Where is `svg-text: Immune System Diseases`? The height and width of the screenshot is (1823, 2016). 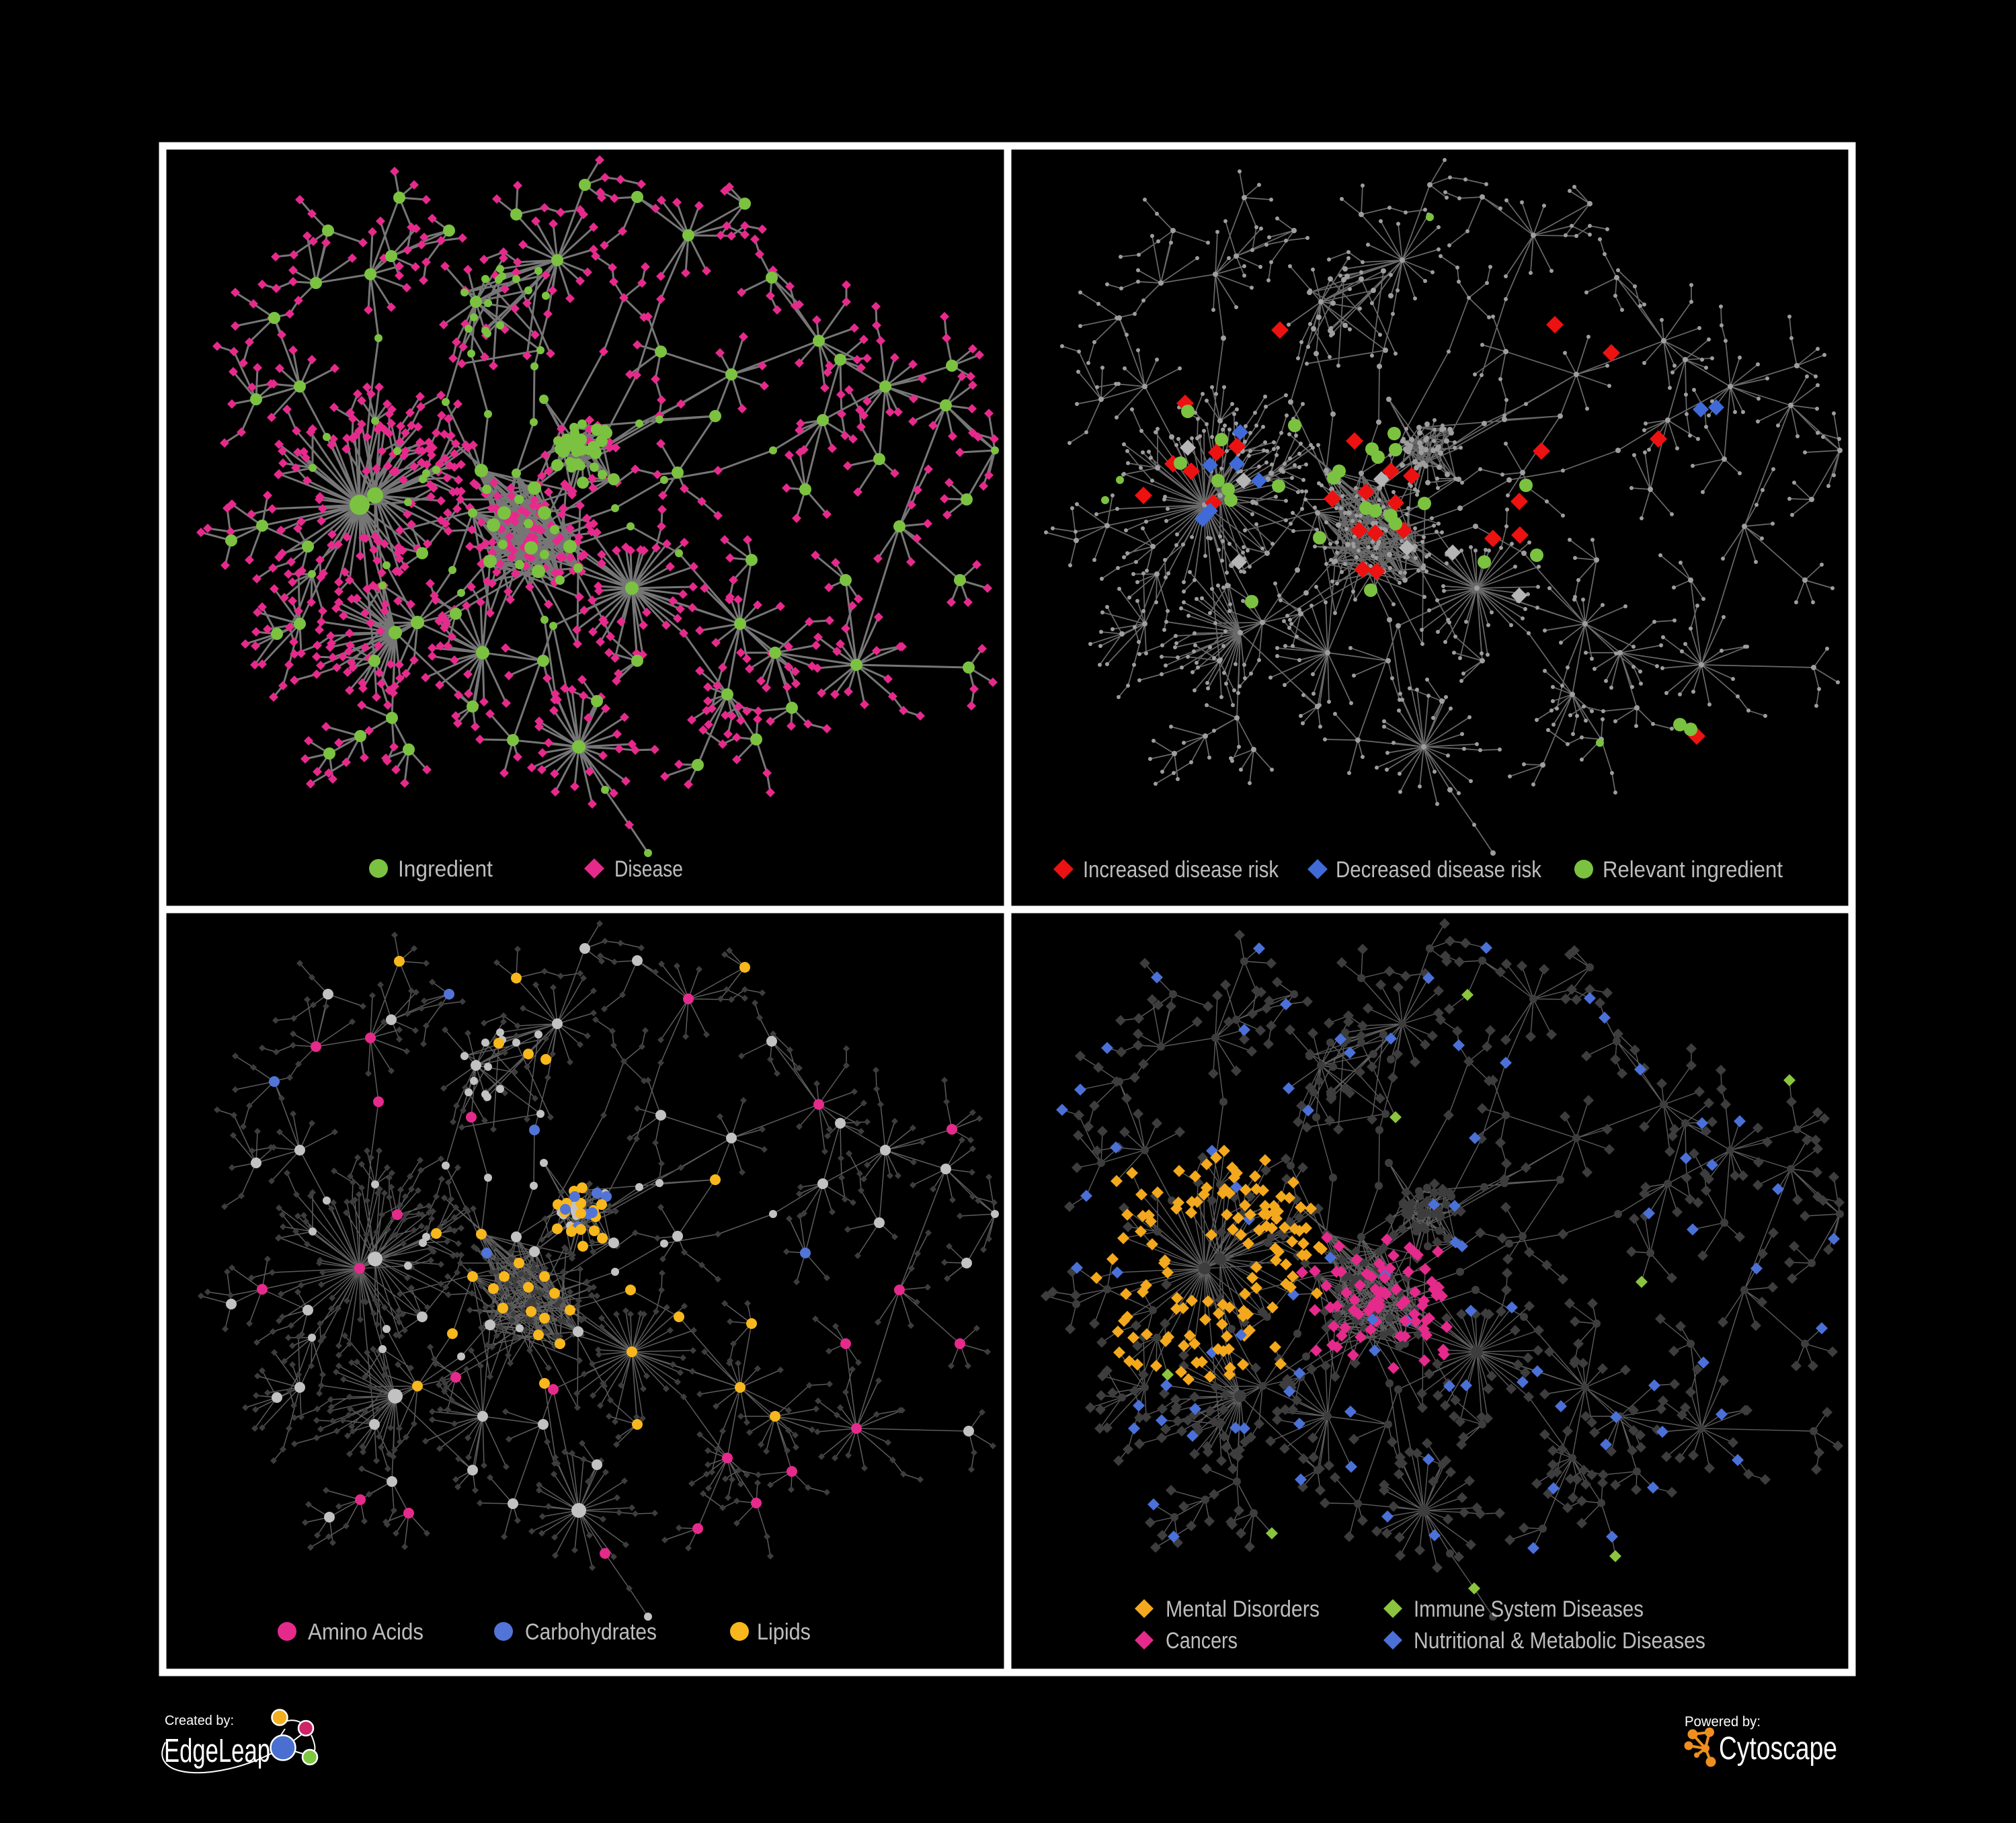
svg-text: Immune System Diseases is located at coordinates (1529, 1609).